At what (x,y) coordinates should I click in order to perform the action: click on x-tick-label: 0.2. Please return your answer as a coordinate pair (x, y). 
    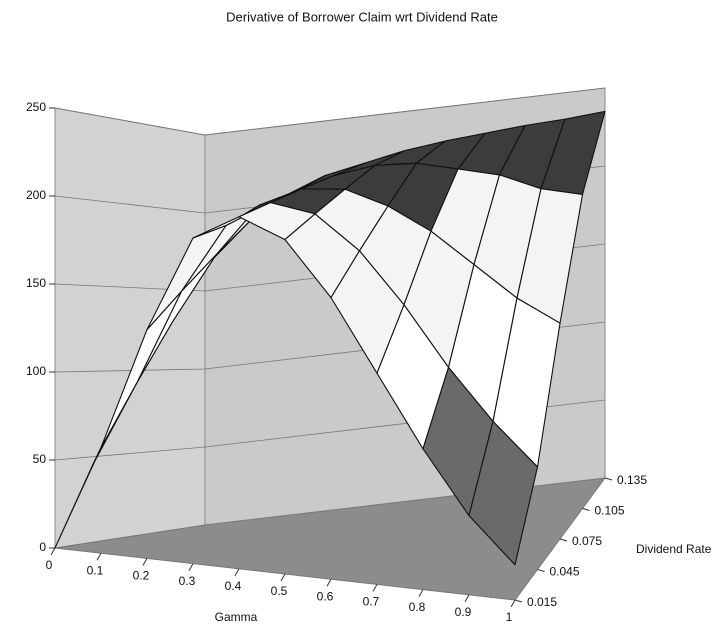
    Looking at the image, I should click on (141, 576).